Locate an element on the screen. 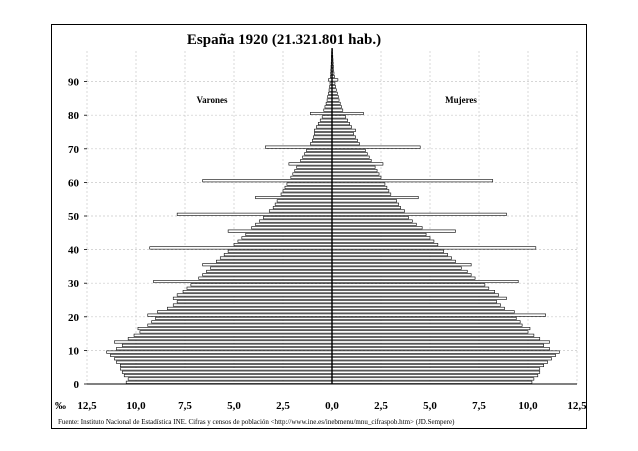 The height and width of the screenshot is (451, 638). y-tick-label: 20 is located at coordinates (74, 318).